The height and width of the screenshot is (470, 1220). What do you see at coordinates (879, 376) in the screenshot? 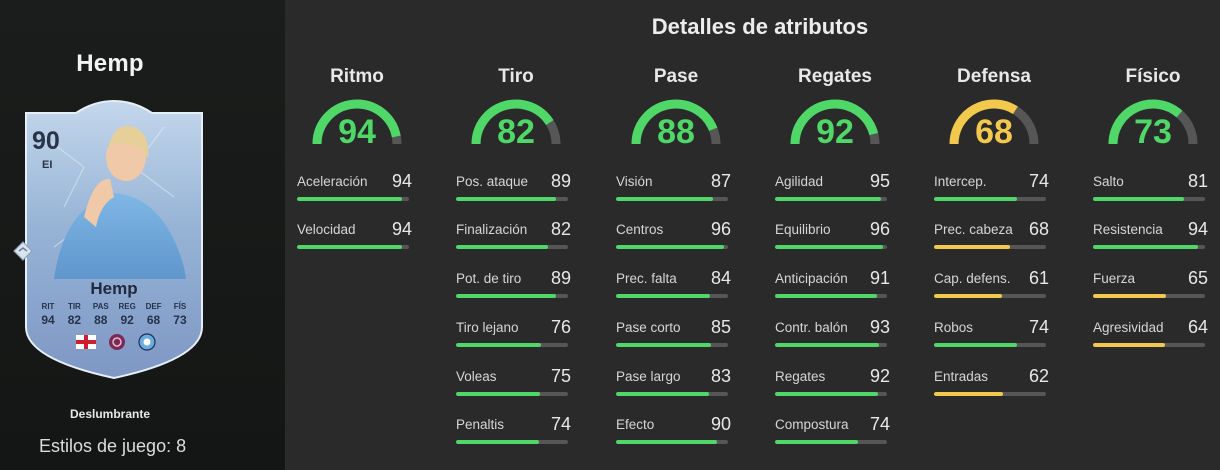
I see `attribute-value: 92` at bounding box center [879, 376].